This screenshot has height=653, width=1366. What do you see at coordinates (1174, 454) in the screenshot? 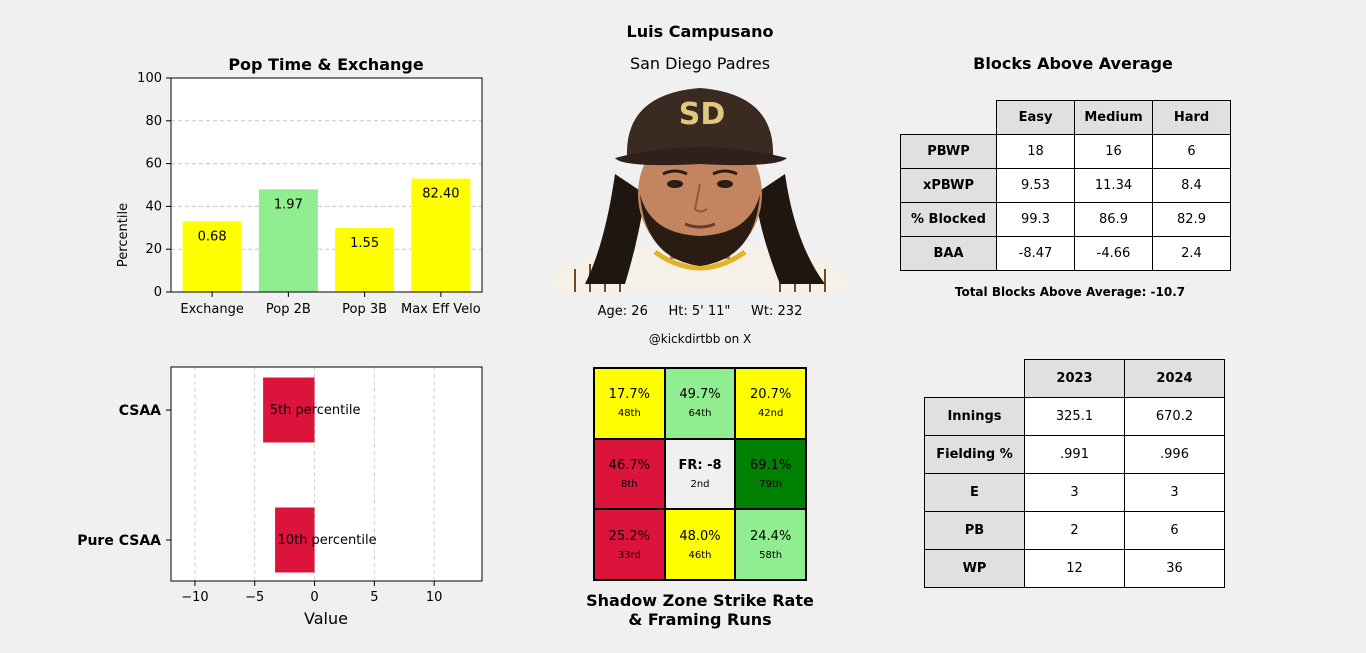
I see `table-cell: .996` at bounding box center [1174, 454].